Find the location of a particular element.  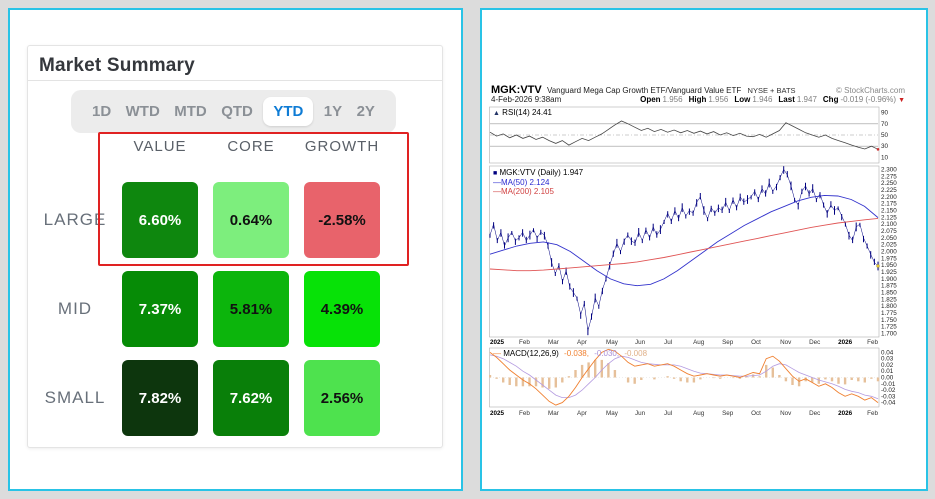

svg-text: May is located at coordinates (612, 342).